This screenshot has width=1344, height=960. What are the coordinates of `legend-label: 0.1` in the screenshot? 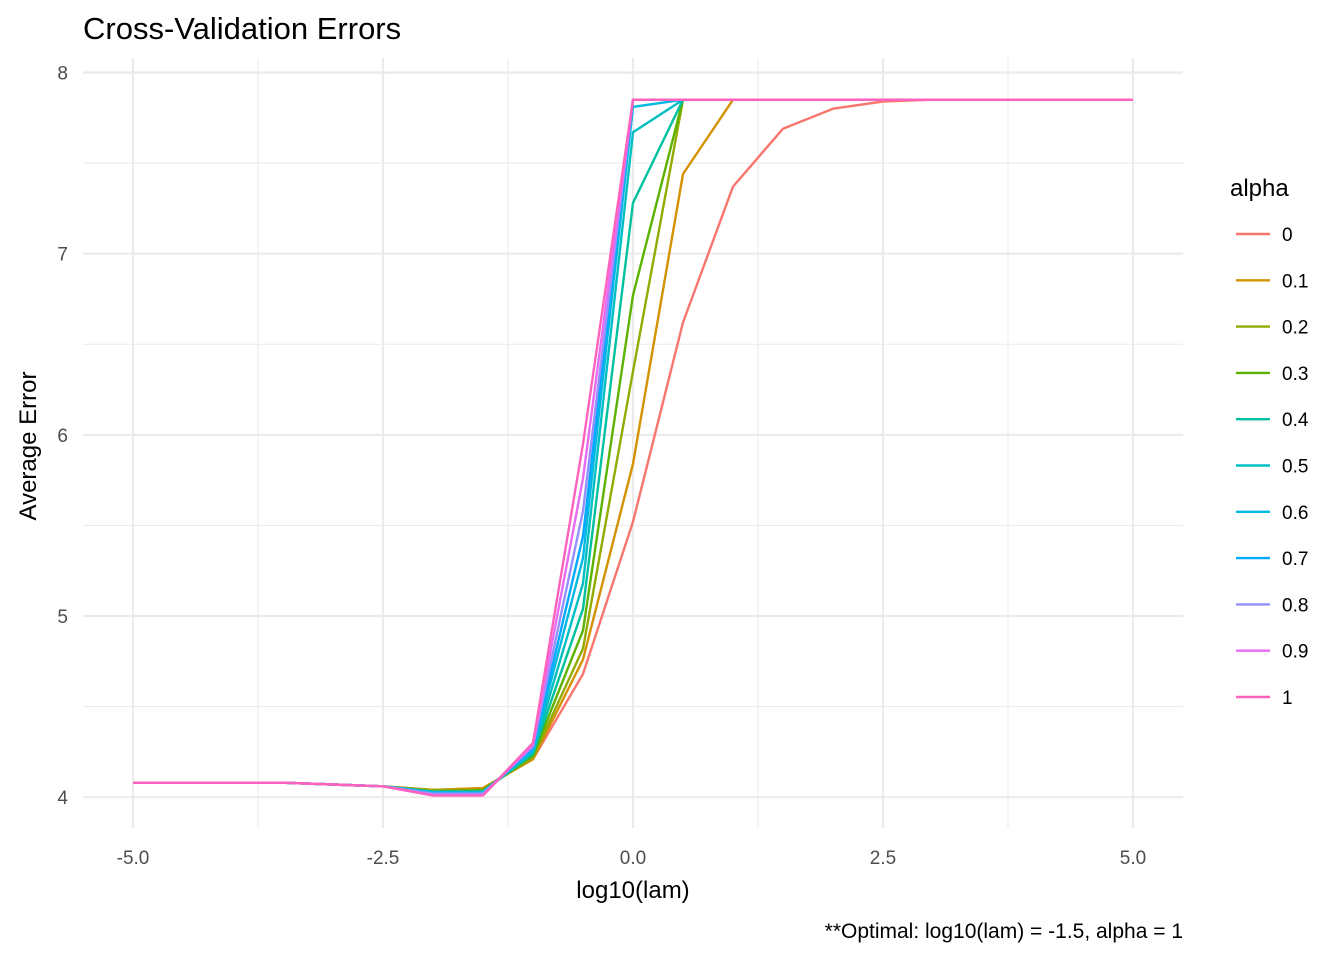 It's located at (1295, 281).